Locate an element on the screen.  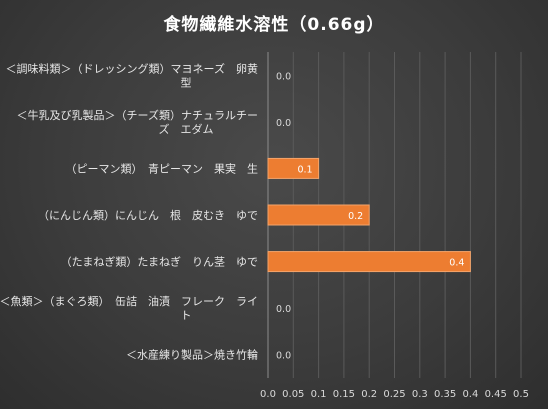
x-tick-label: 0.15 is located at coordinates (344, 394).